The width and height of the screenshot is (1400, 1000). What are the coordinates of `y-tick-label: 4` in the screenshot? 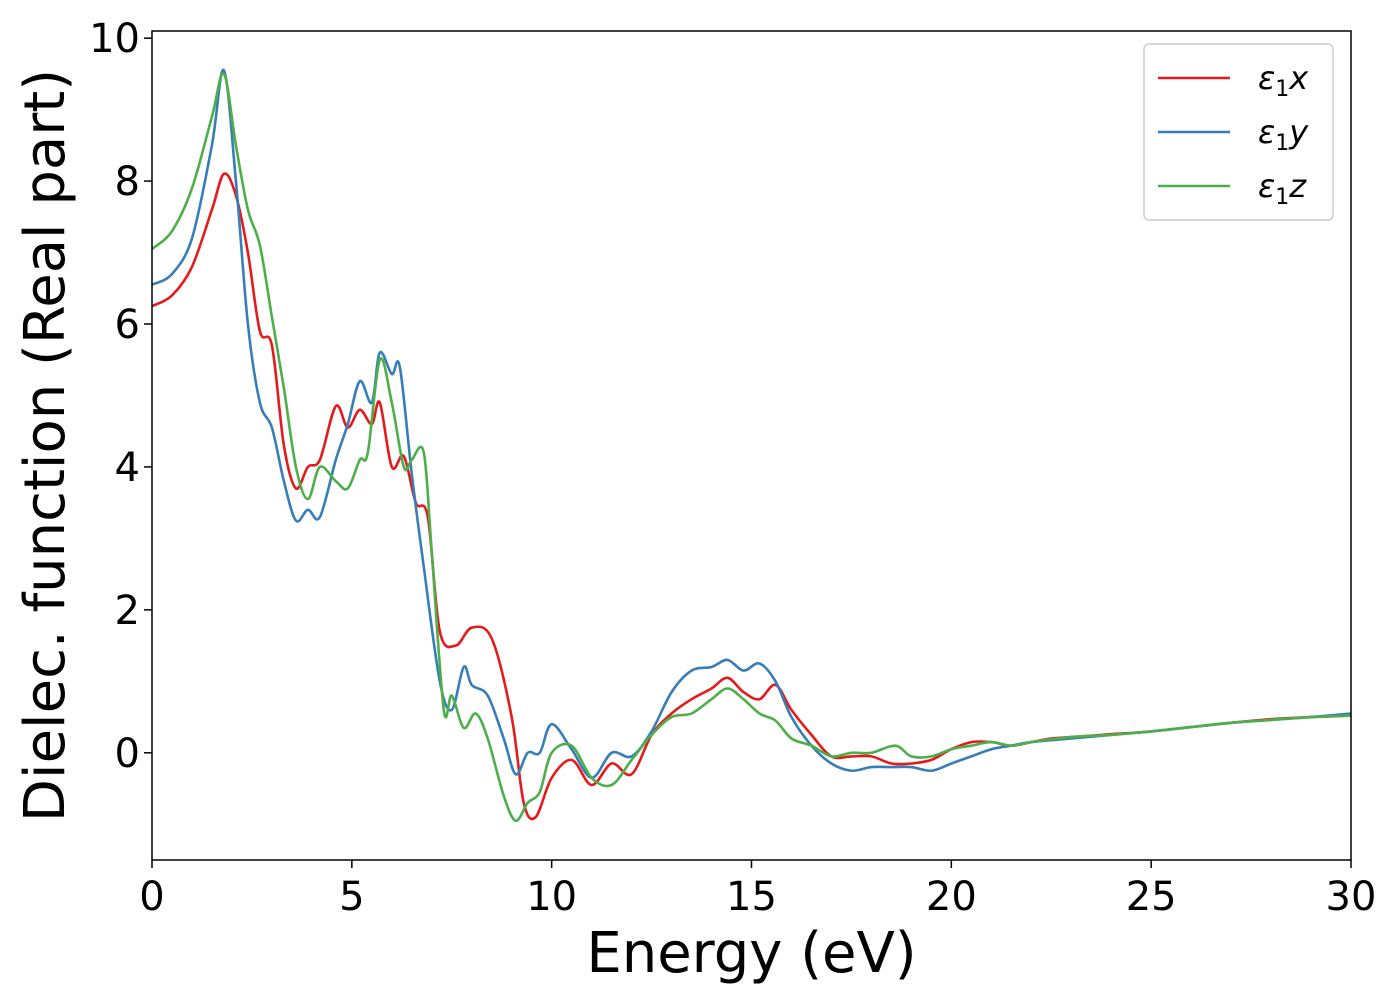 It's located at (127, 468).